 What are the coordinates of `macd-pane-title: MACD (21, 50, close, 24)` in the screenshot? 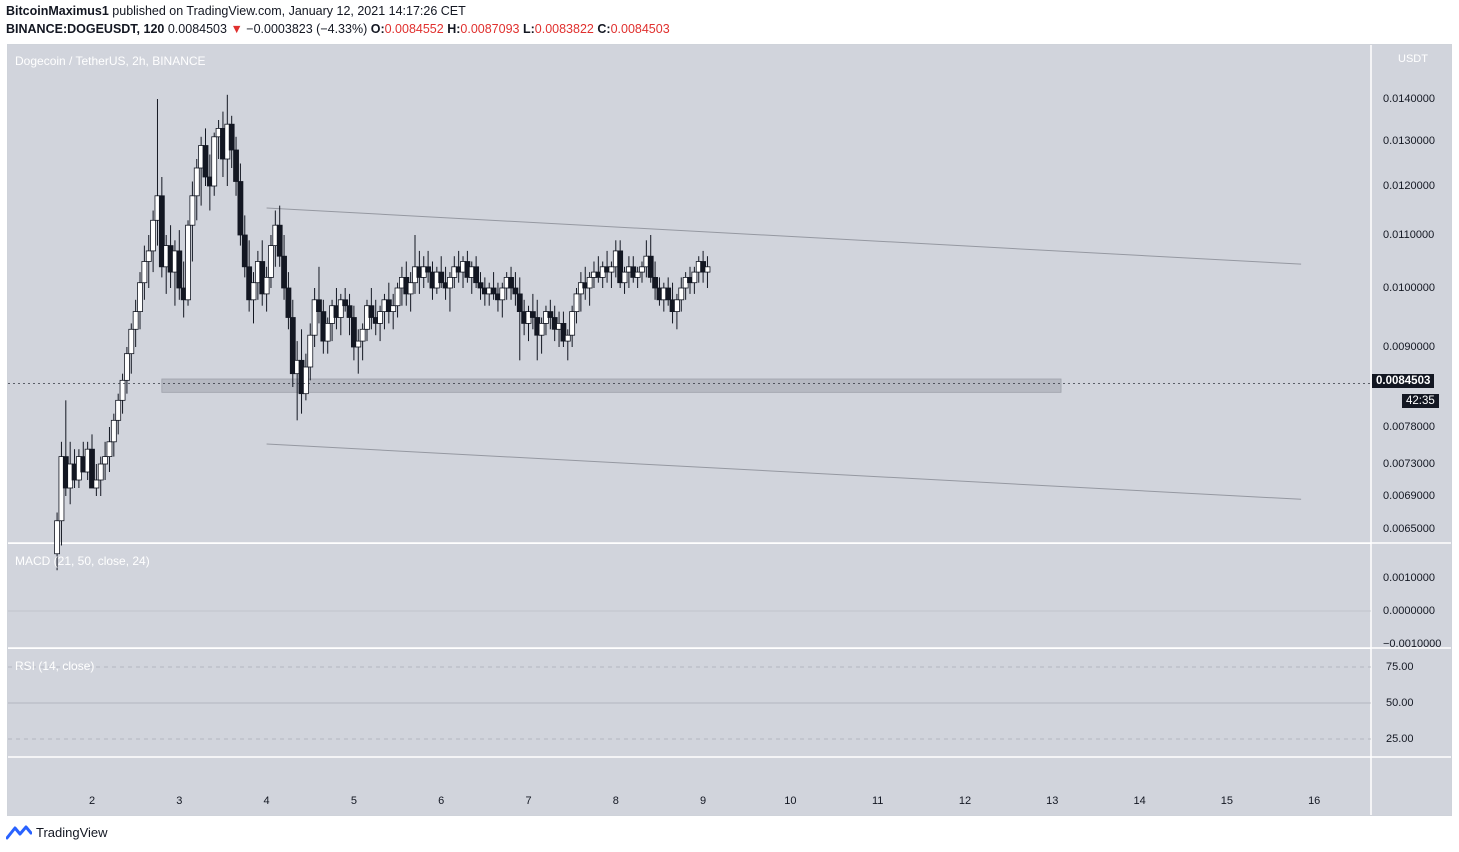 It's located at (82, 561).